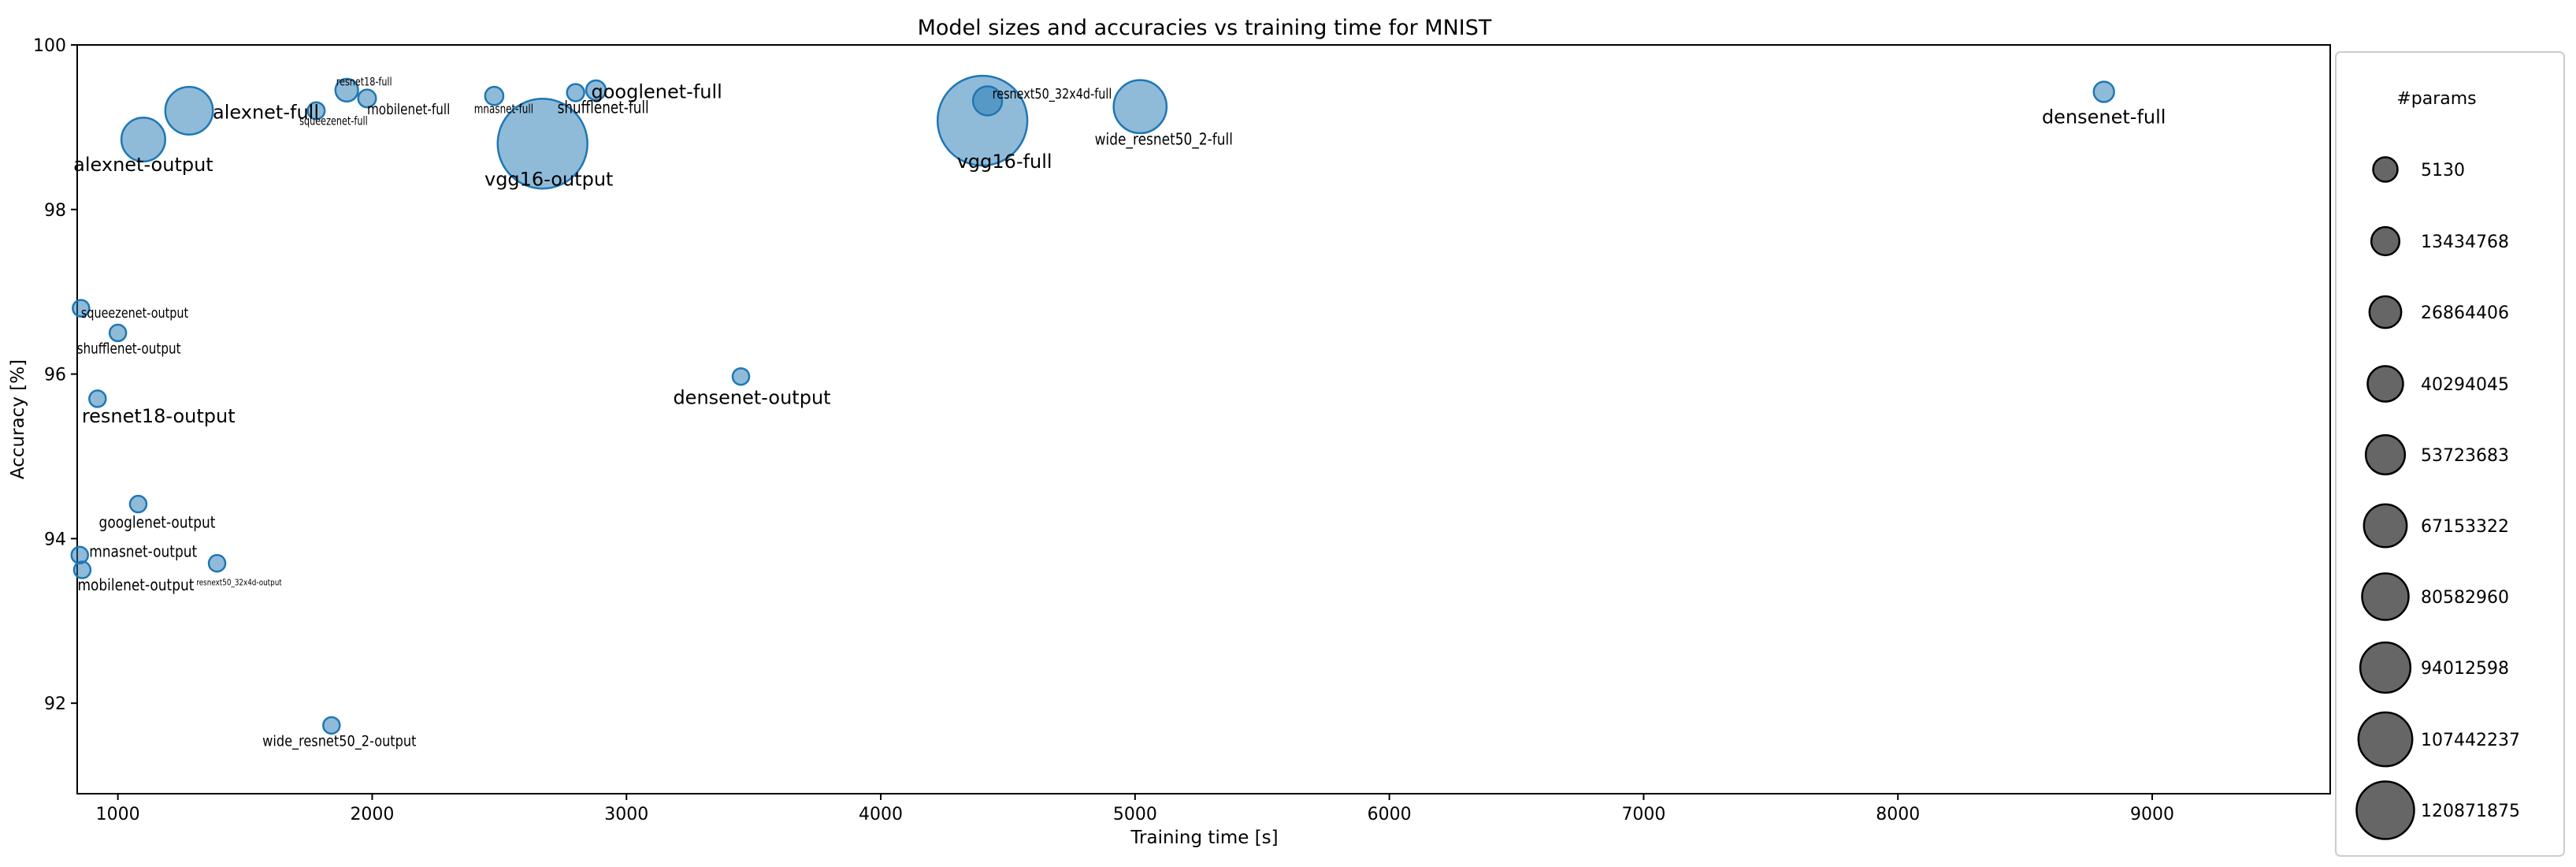  I want to click on y-tick-label: 92, so click(55, 704).